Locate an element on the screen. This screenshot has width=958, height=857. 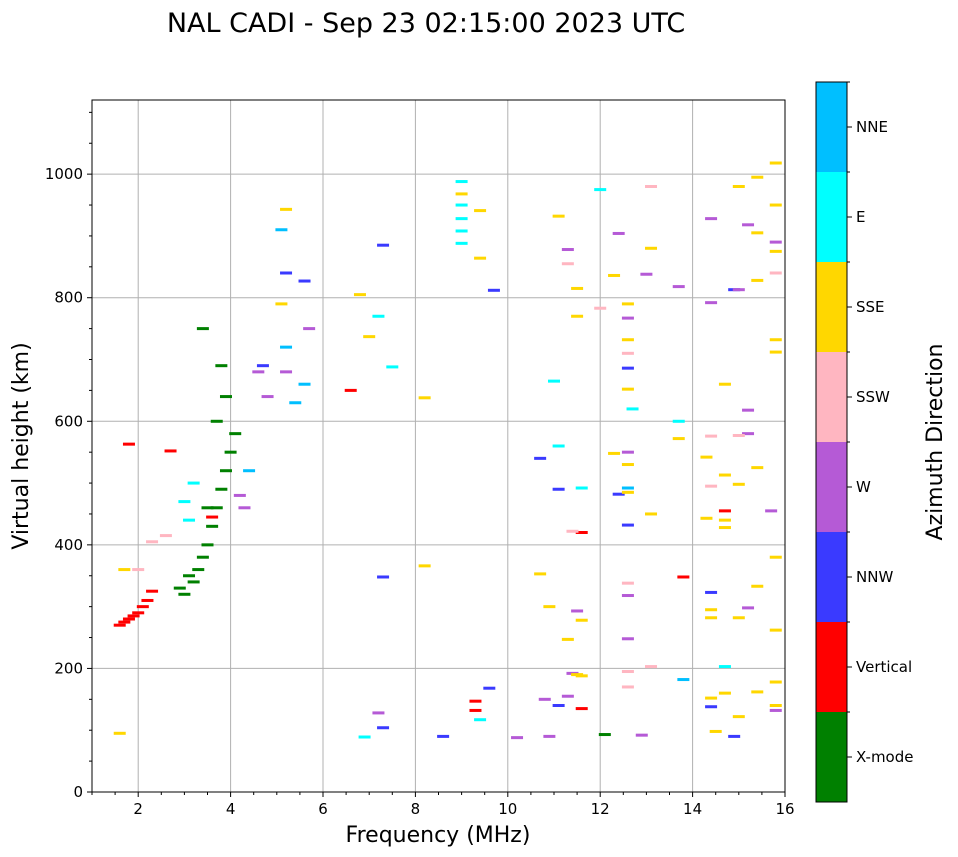
y-tick-label: 1000 is located at coordinates (64, 174).